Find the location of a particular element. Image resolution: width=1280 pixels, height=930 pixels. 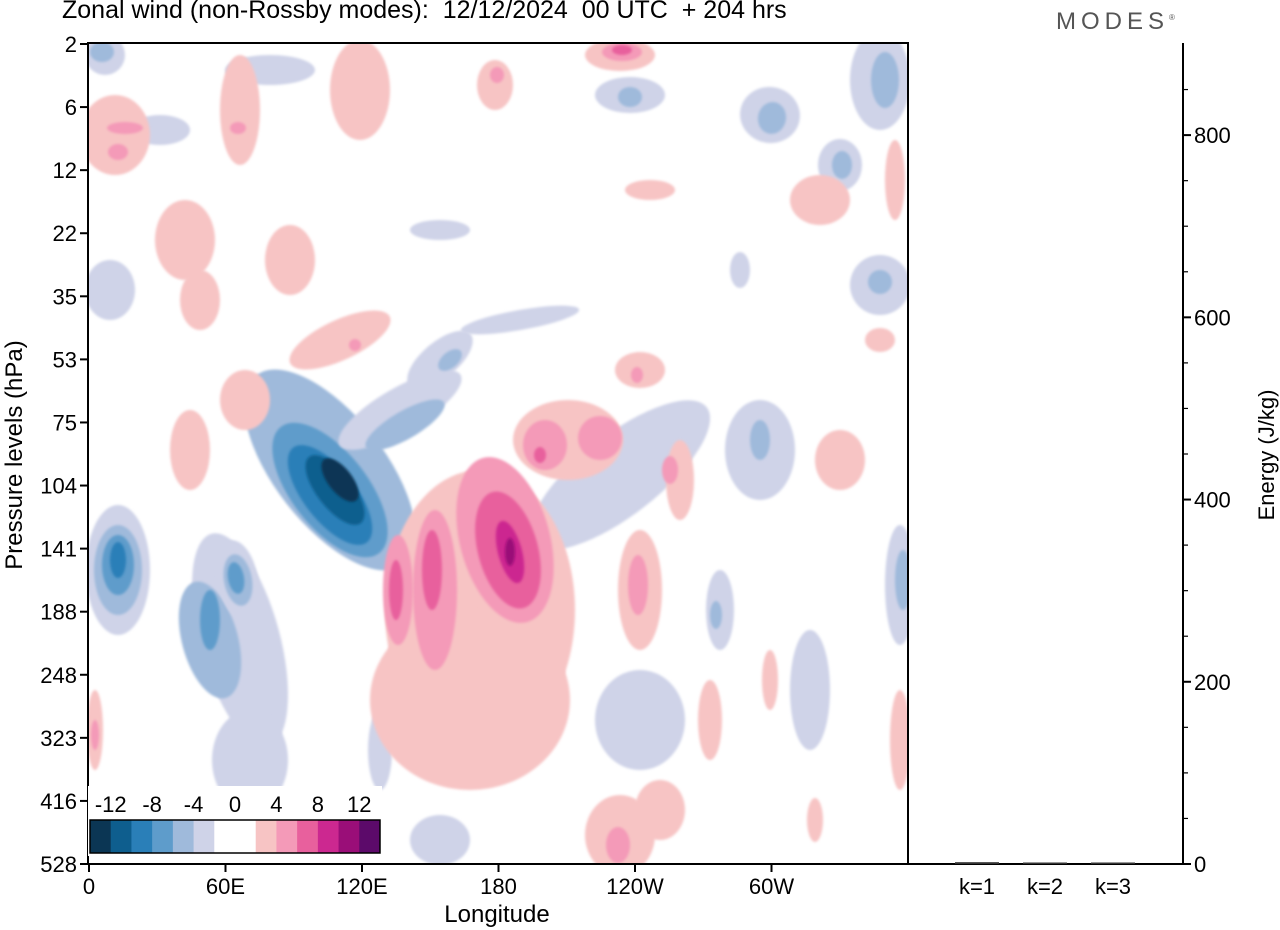

y-tick-label: 104 is located at coordinates (58, 486).